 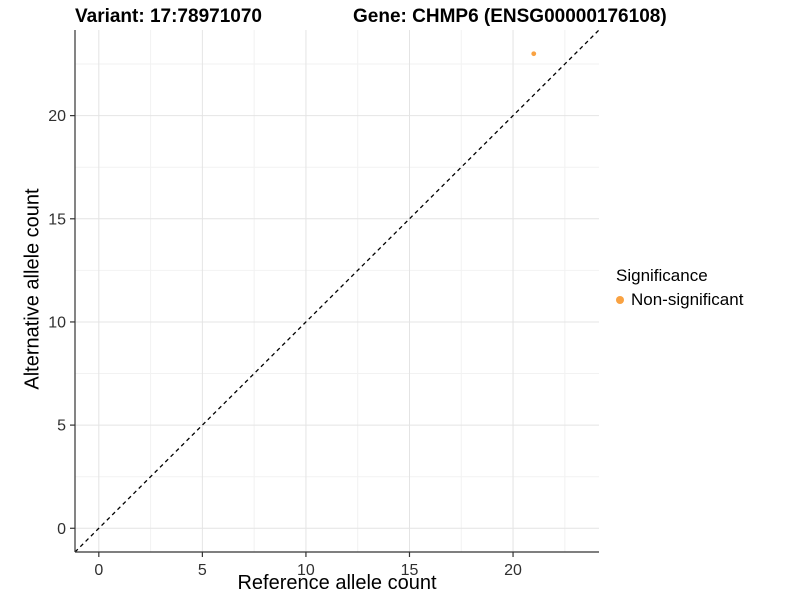 I want to click on legend-item-label: Non-significant, so click(x=687, y=299).